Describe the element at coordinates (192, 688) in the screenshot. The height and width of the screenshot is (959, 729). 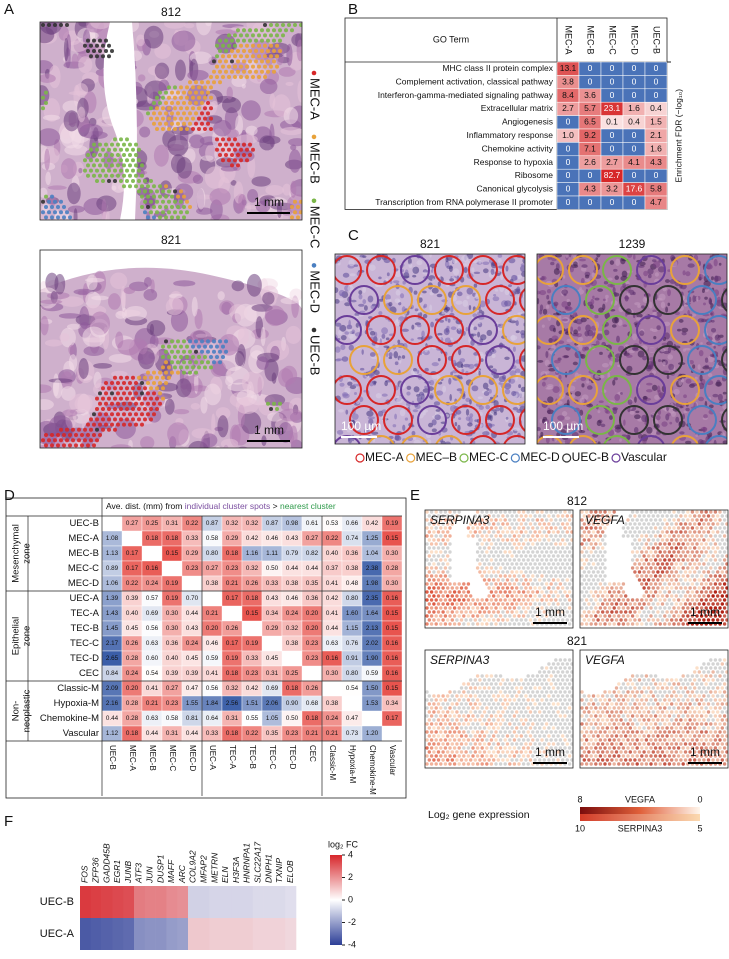
I see `dist-value: 0.47` at that location.